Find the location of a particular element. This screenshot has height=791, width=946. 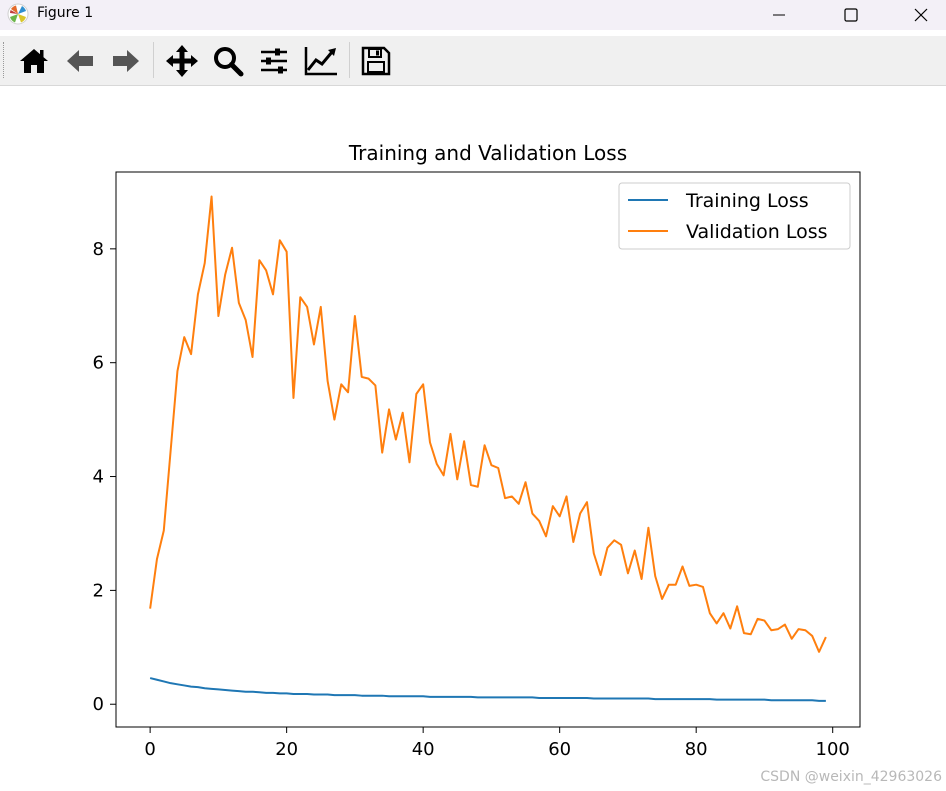

forward-button is located at coordinates (126, 61).